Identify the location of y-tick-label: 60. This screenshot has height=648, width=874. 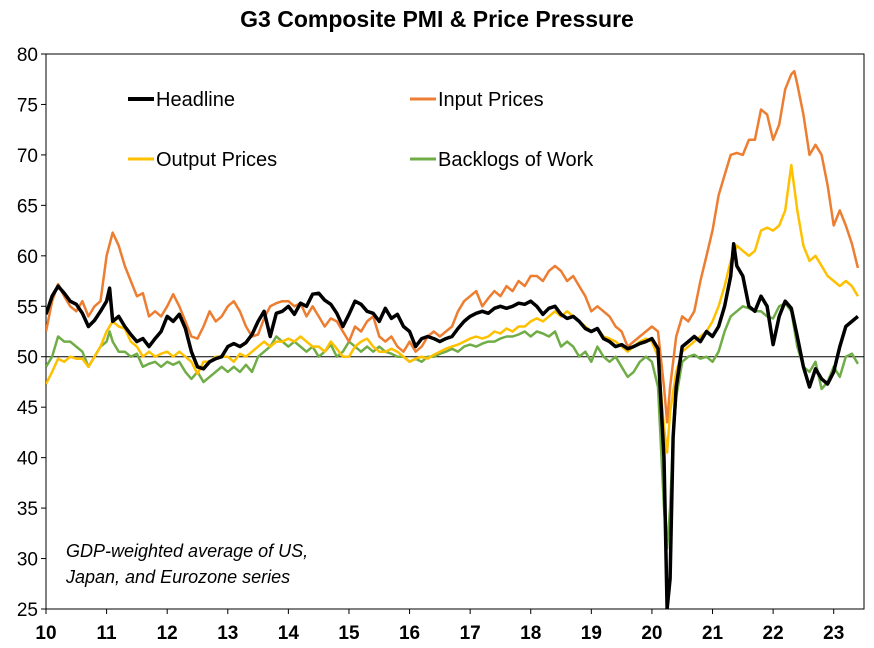
(27, 257).